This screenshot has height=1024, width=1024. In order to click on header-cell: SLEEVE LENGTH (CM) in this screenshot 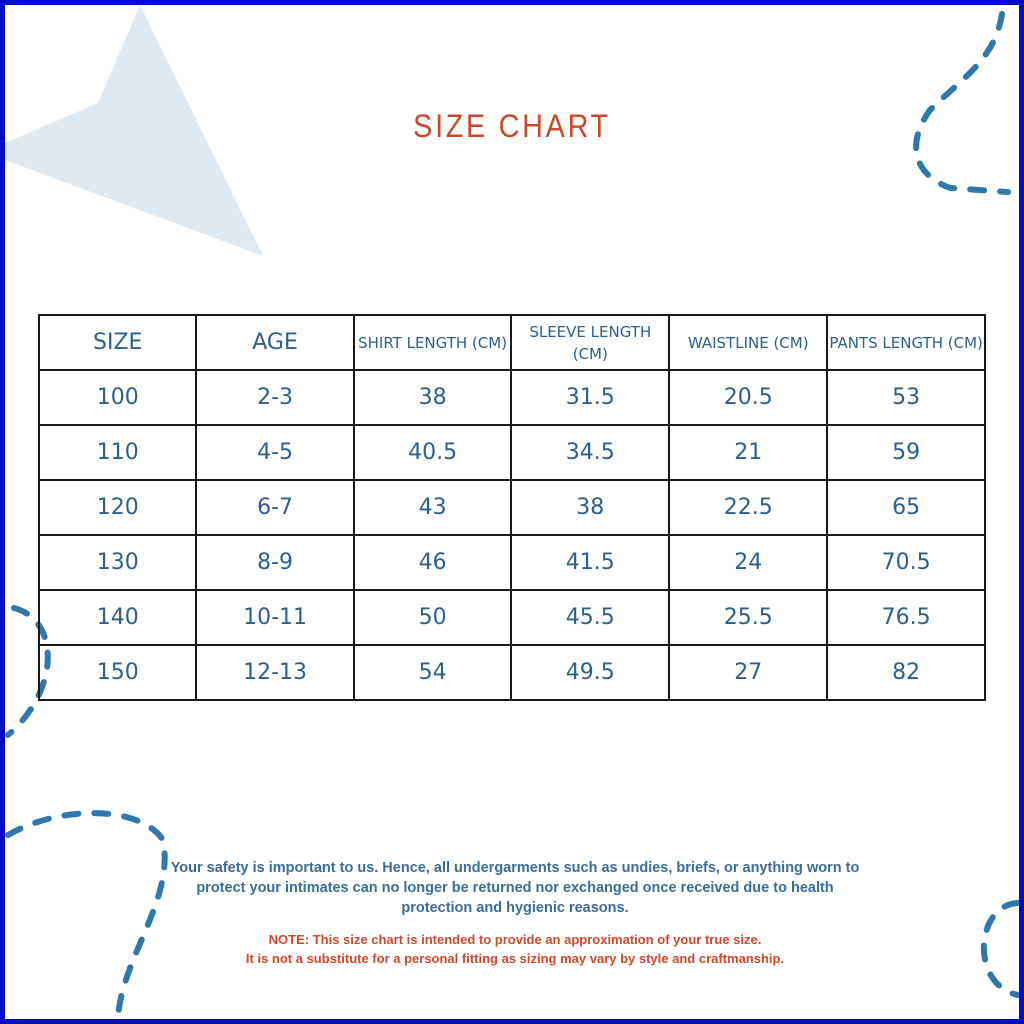, I will do `click(590, 342)`.